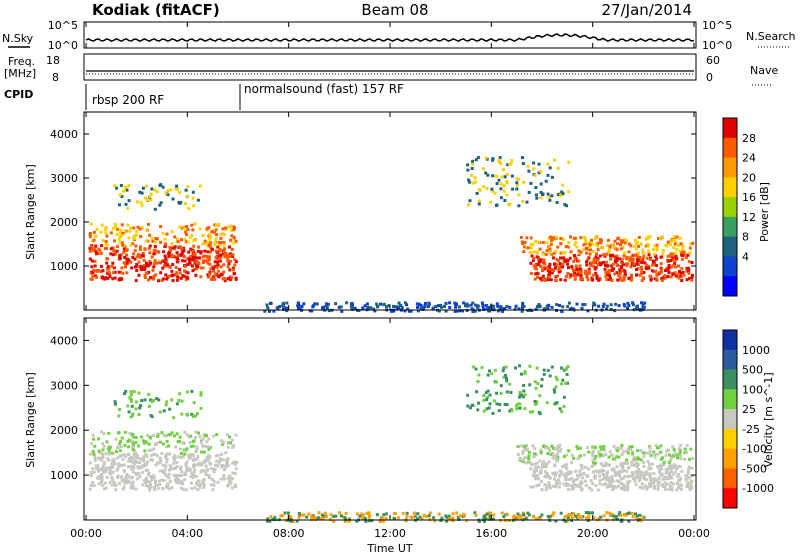  I want to click on colorbar-tick-label: 16, so click(749, 197).